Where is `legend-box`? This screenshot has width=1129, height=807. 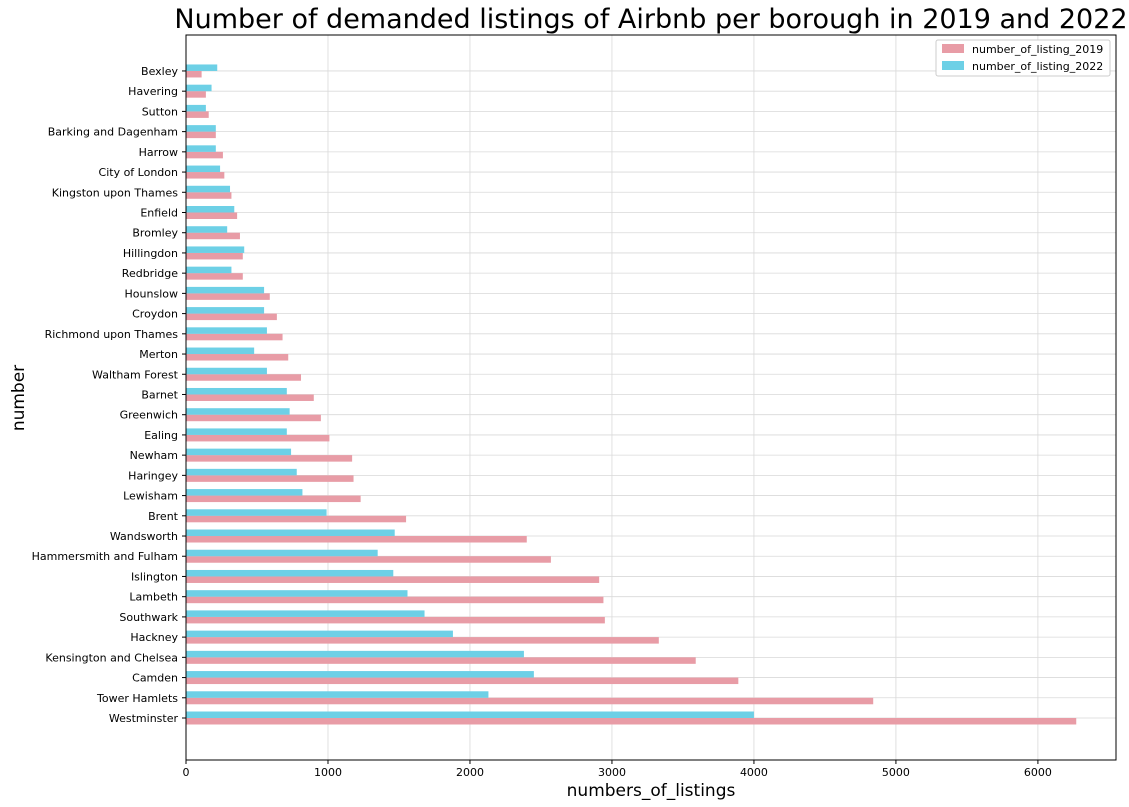 legend-box is located at coordinates (1023, 58).